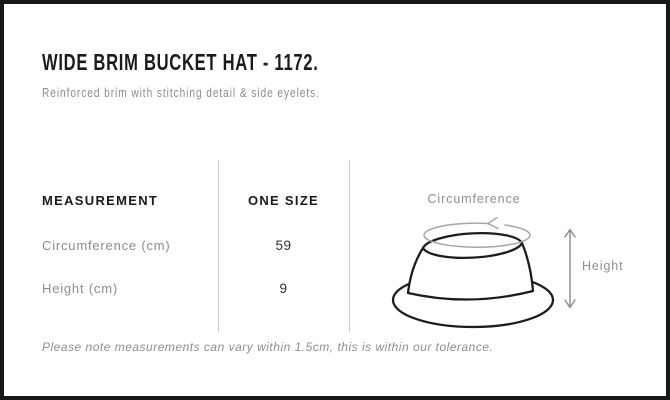 This screenshot has width=670, height=400. Describe the element at coordinates (283, 288) in the screenshot. I see `height-row-value: 9` at that location.